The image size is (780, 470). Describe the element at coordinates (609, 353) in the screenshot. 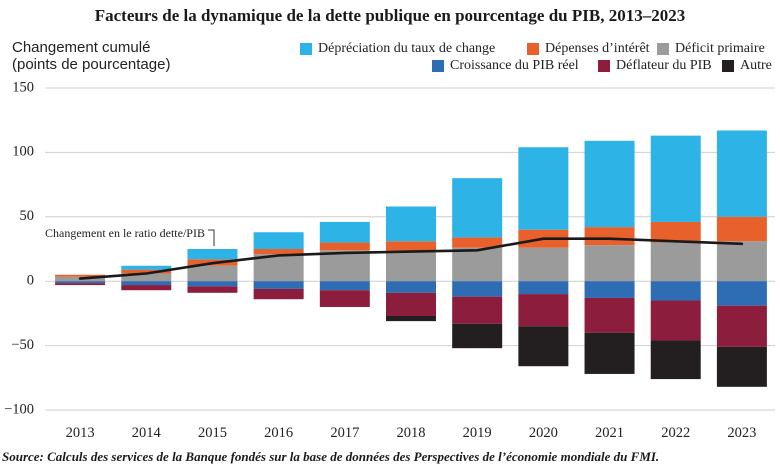

I see `bar-autre-2021` at that location.